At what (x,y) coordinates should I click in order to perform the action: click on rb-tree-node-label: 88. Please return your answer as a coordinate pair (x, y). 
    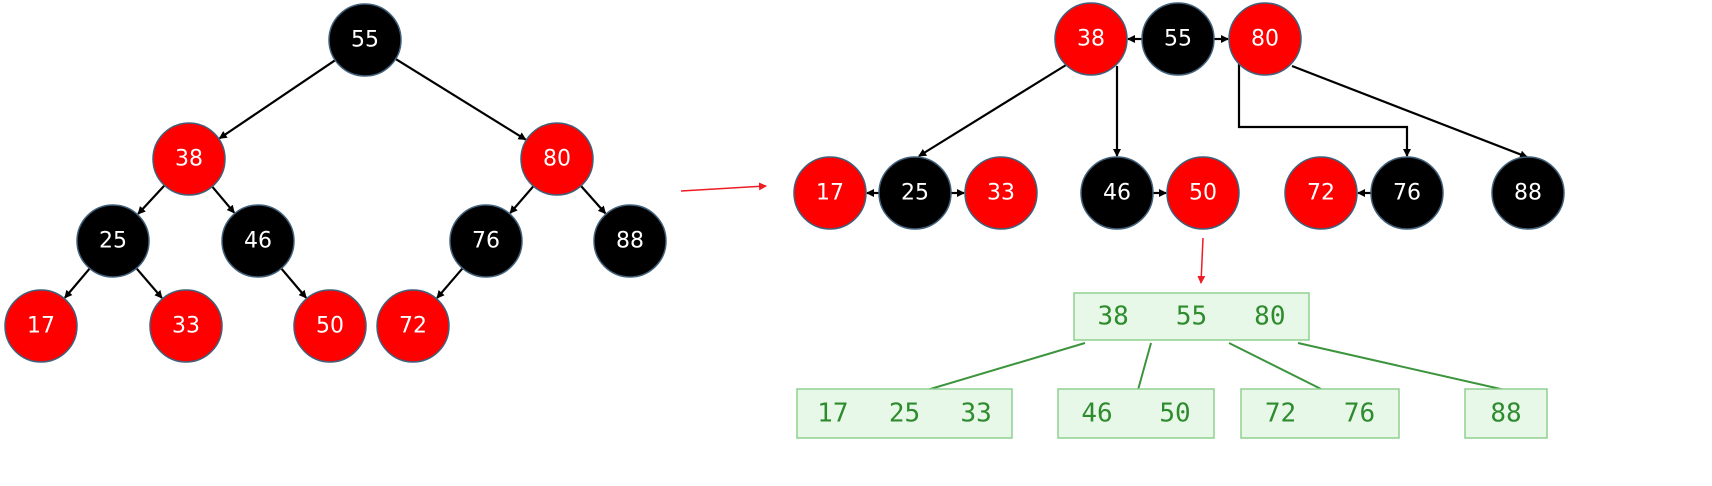
    Looking at the image, I should click on (630, 241).